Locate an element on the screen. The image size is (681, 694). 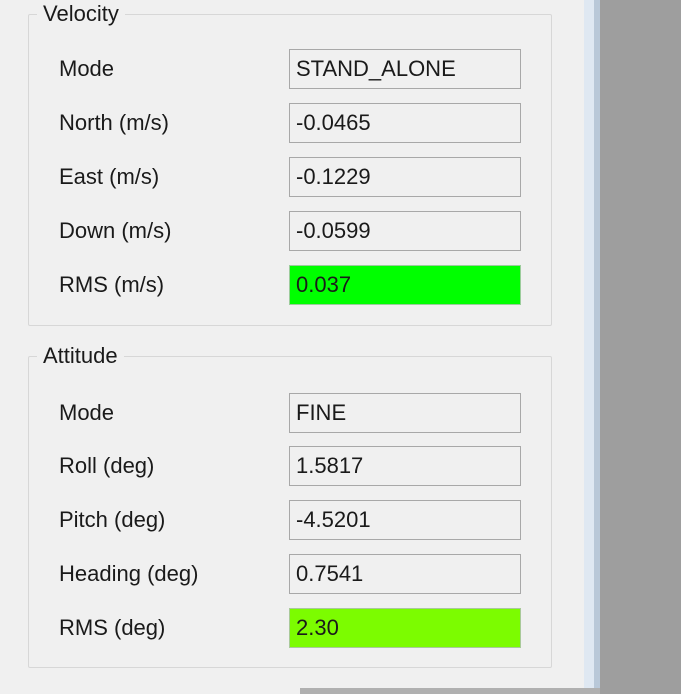
velocity-rms-label: RMS (m/s) is located at coordinates (112, 284).